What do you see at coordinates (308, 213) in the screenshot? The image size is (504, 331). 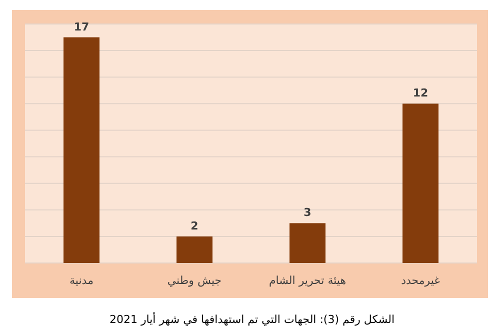 I see `data-label: 3` at bounding box center [308, 213].